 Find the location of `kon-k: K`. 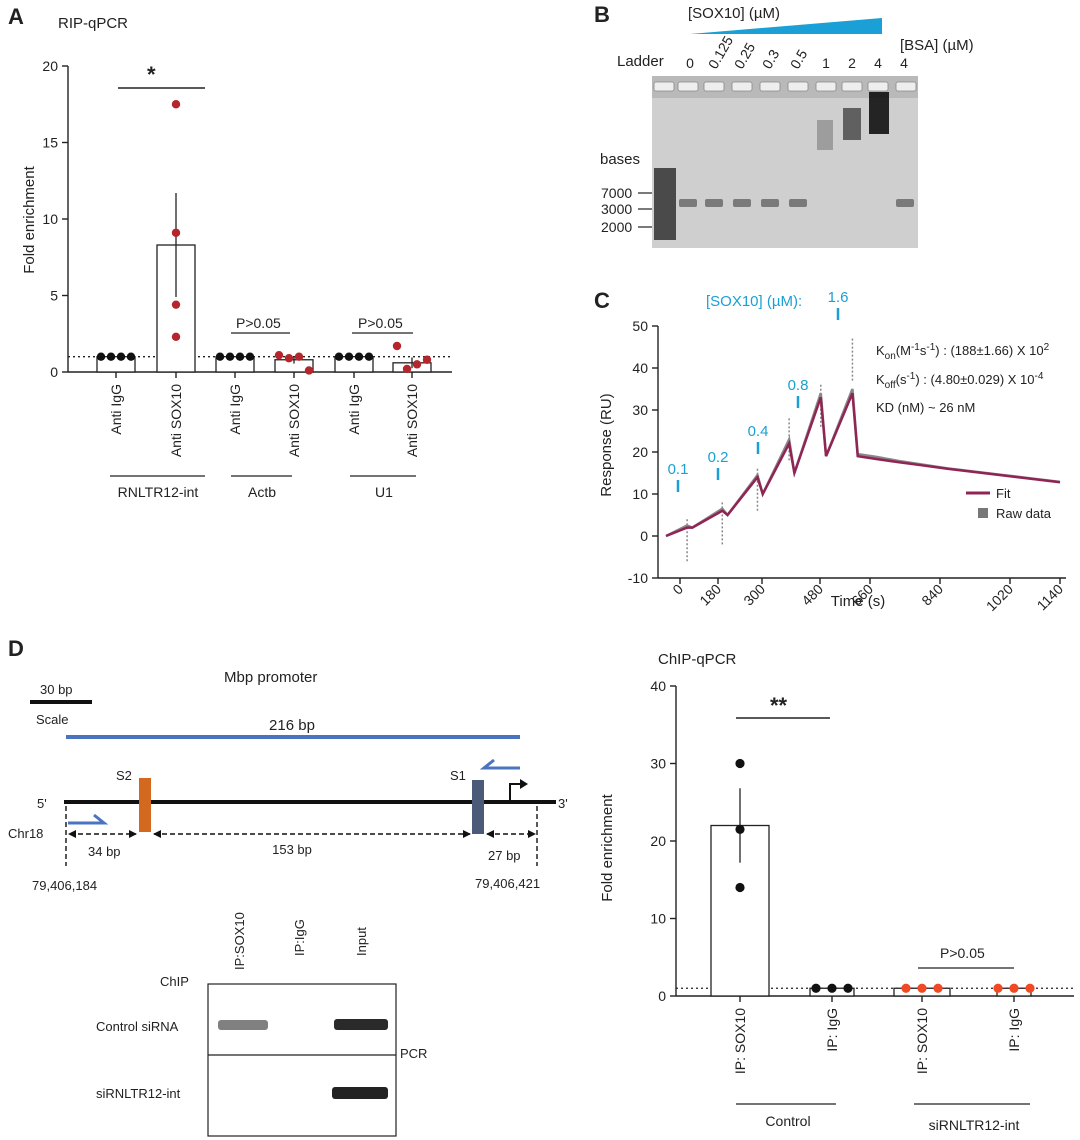

kon-k: K is located at coordinates (880, 350).